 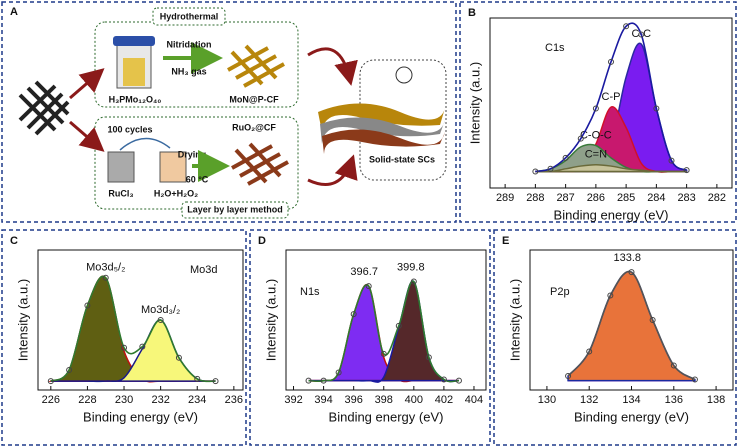 I want to click on peak-name: Mo3d₅/₂, so click(x=105, y=268).